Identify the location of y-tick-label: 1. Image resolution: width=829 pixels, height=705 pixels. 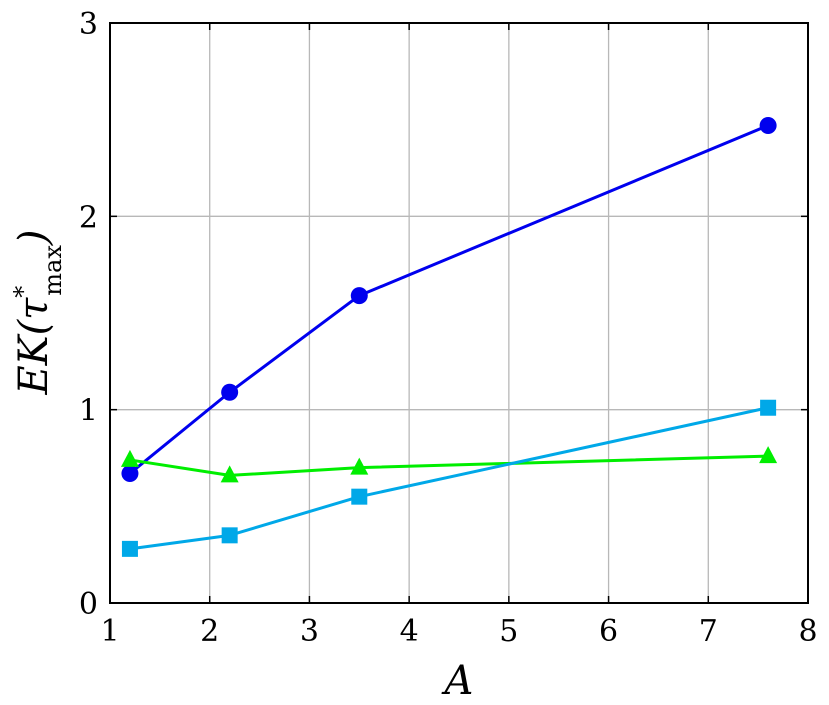
(88, 411).